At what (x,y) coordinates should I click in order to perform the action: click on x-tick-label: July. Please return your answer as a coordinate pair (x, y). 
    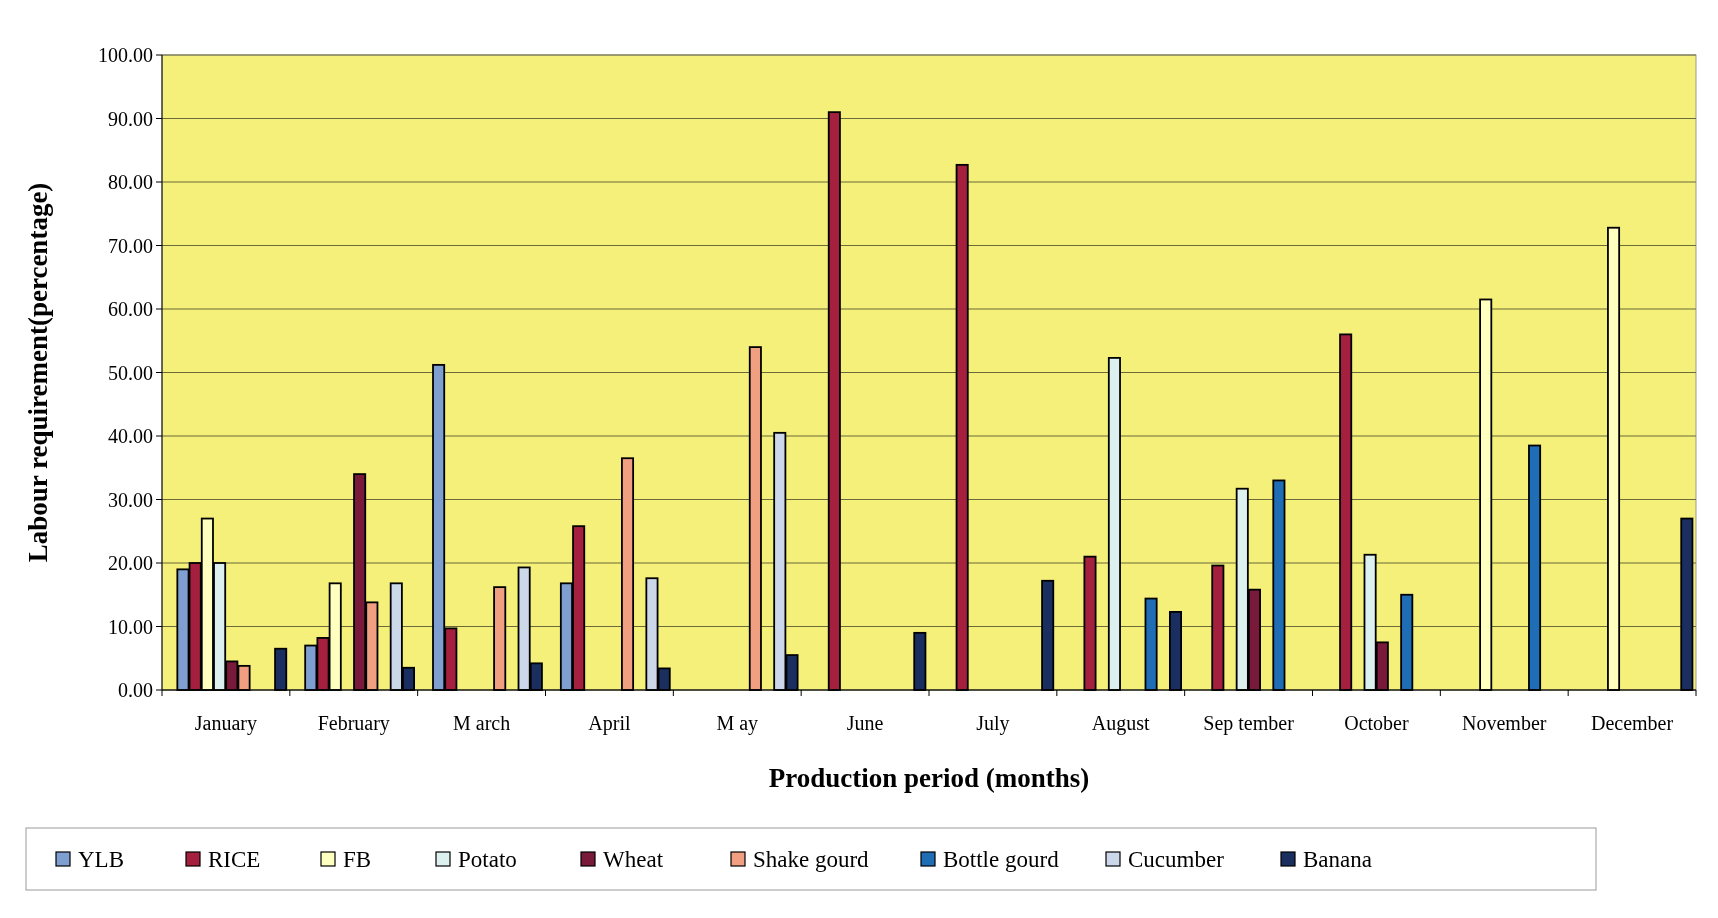
    Looking at the image, I should click on (993, 723).